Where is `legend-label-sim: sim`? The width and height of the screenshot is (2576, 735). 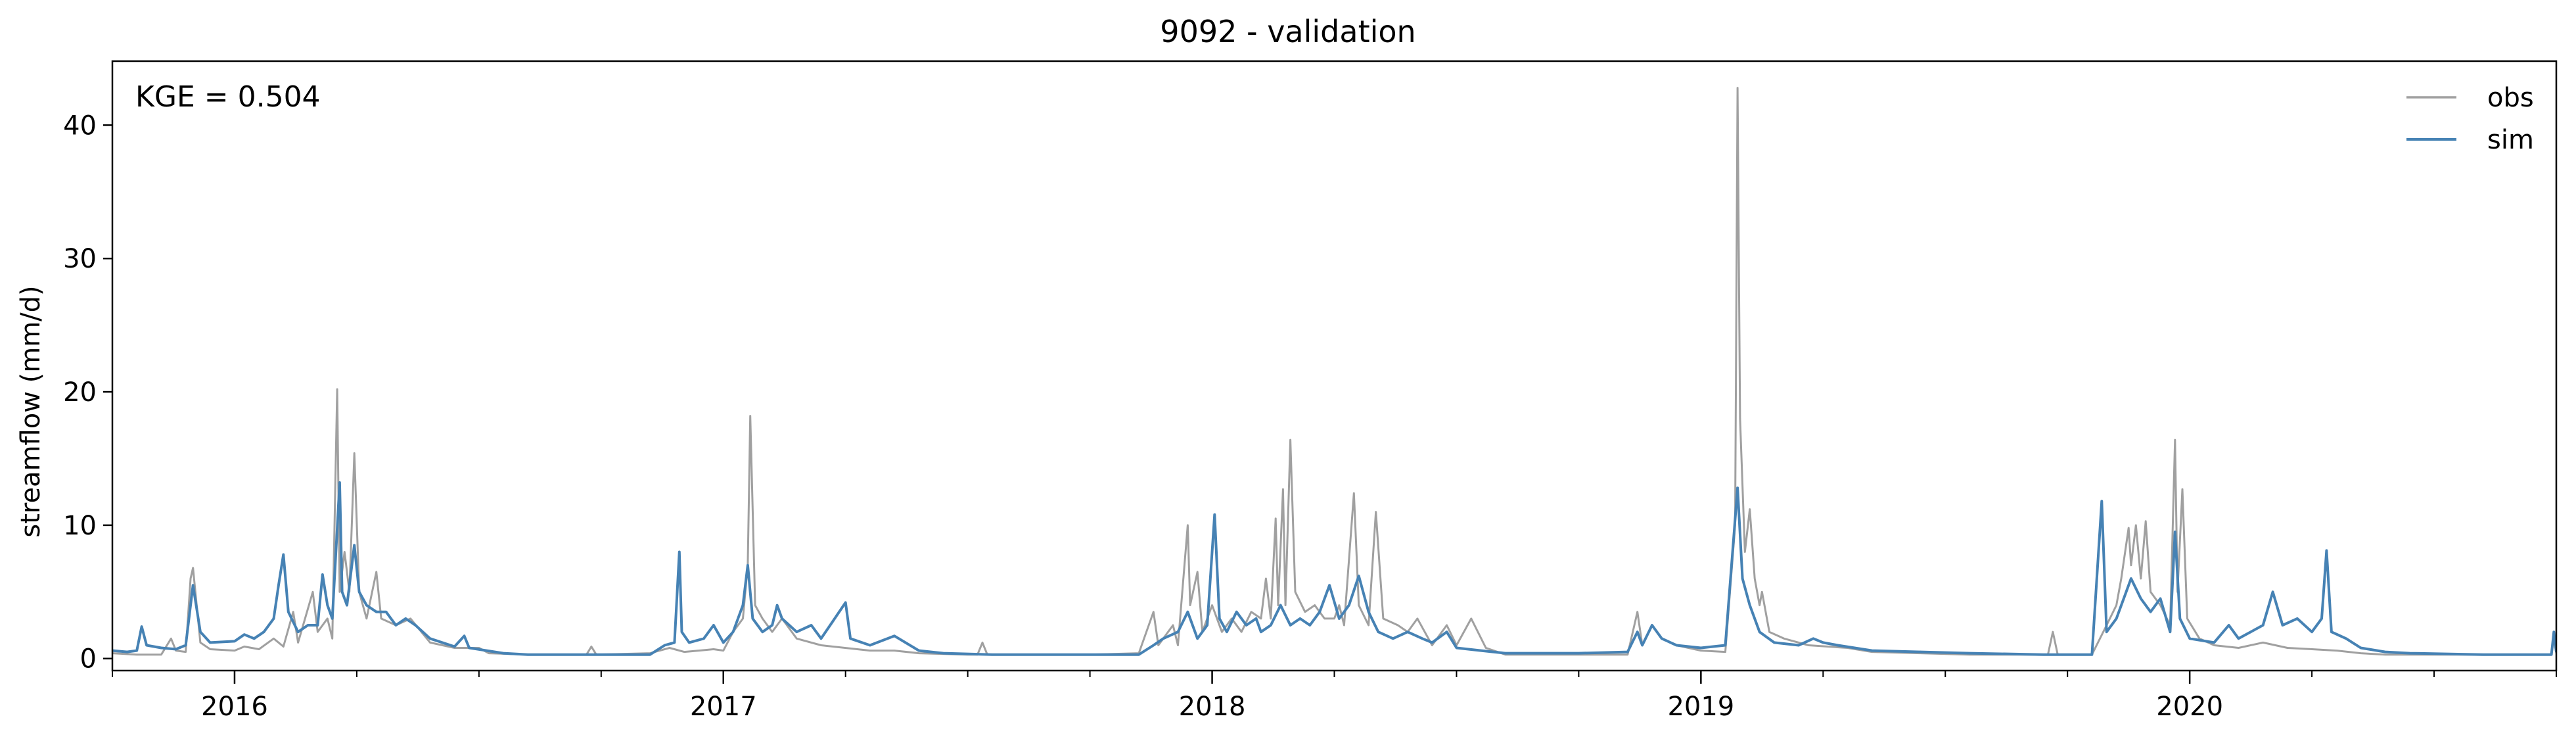 legend-label-sim: sim is located at coordinates (2510, 140).